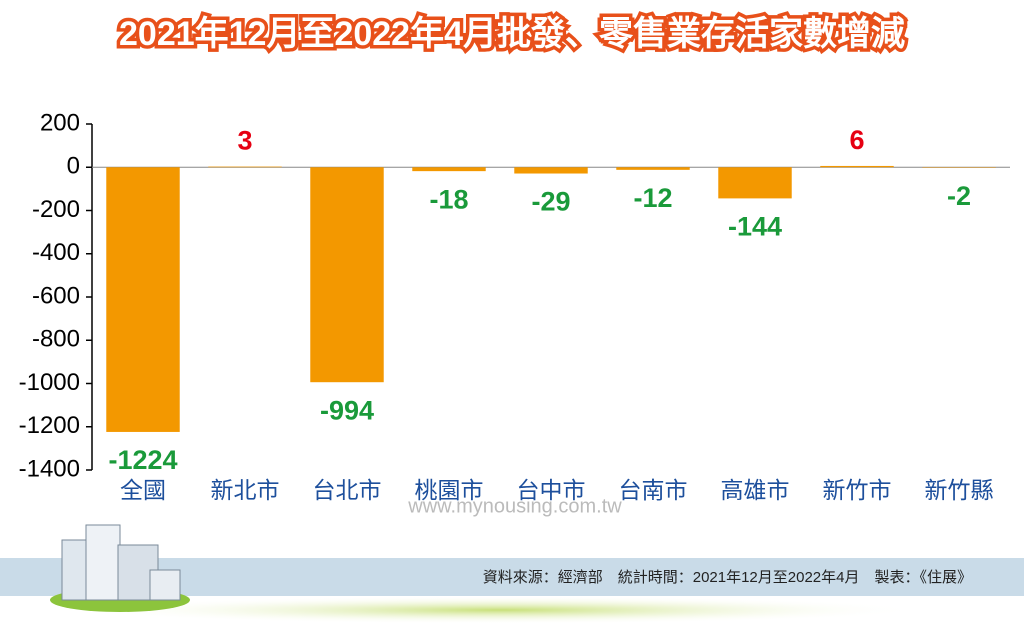 The image size is (1024, 633). Describe the element at coordinates (653, 490) in the screenshot. I see `x-tick-label: 台南市` at that location.